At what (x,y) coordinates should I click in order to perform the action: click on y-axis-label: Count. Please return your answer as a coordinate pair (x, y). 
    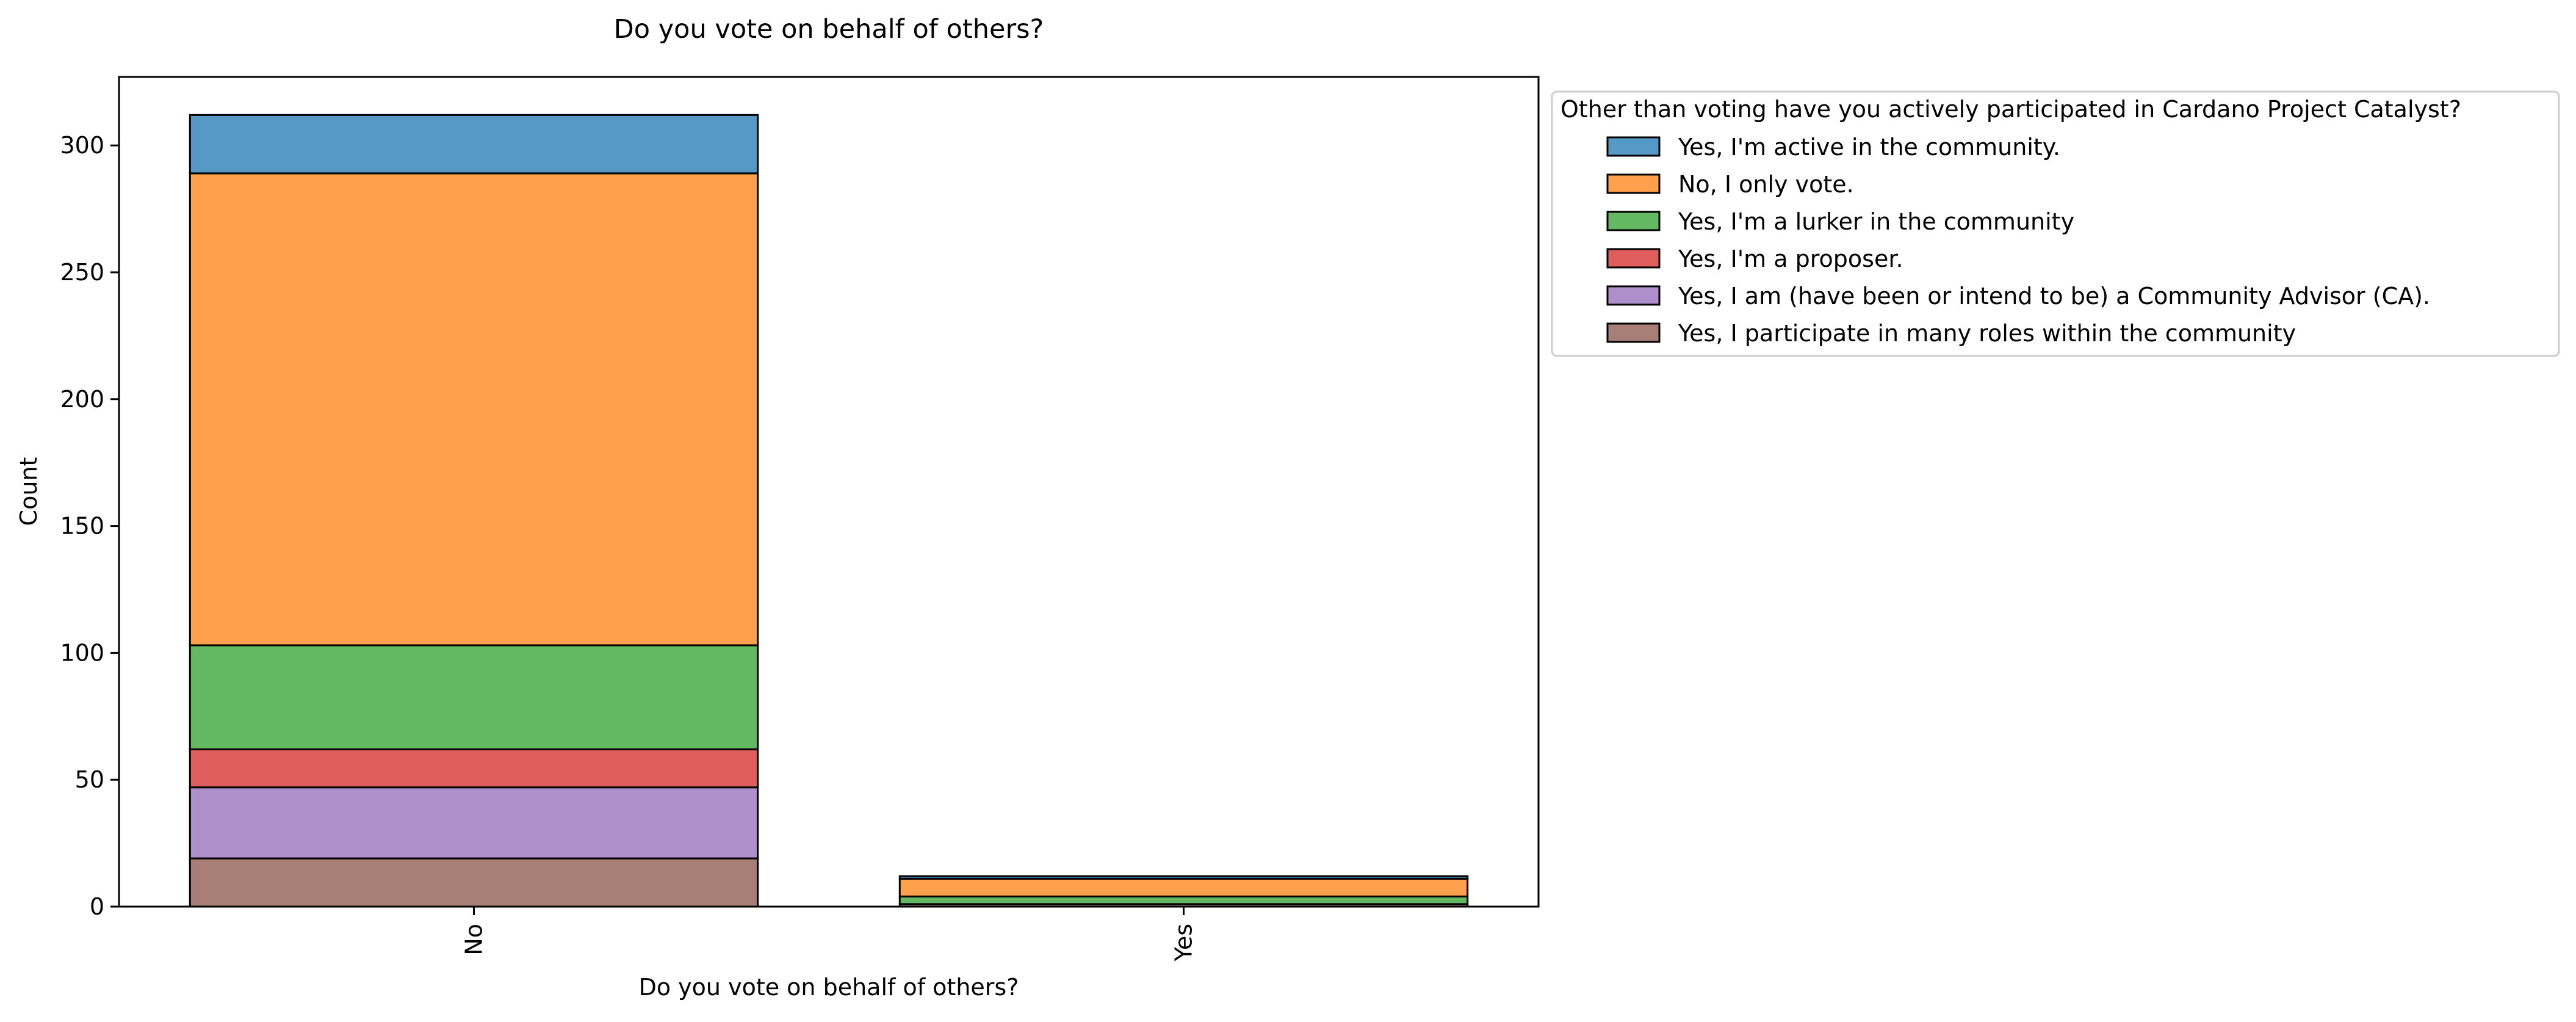
    Looking at the image, I should click on (28, 492).